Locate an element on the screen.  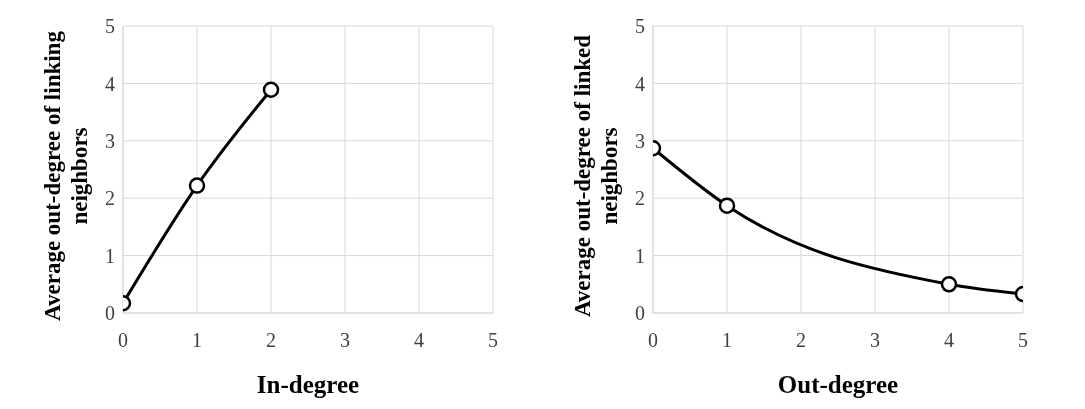
y-axis-title: Average out-degree of linking neighbors is located at coordinates (66, 176).